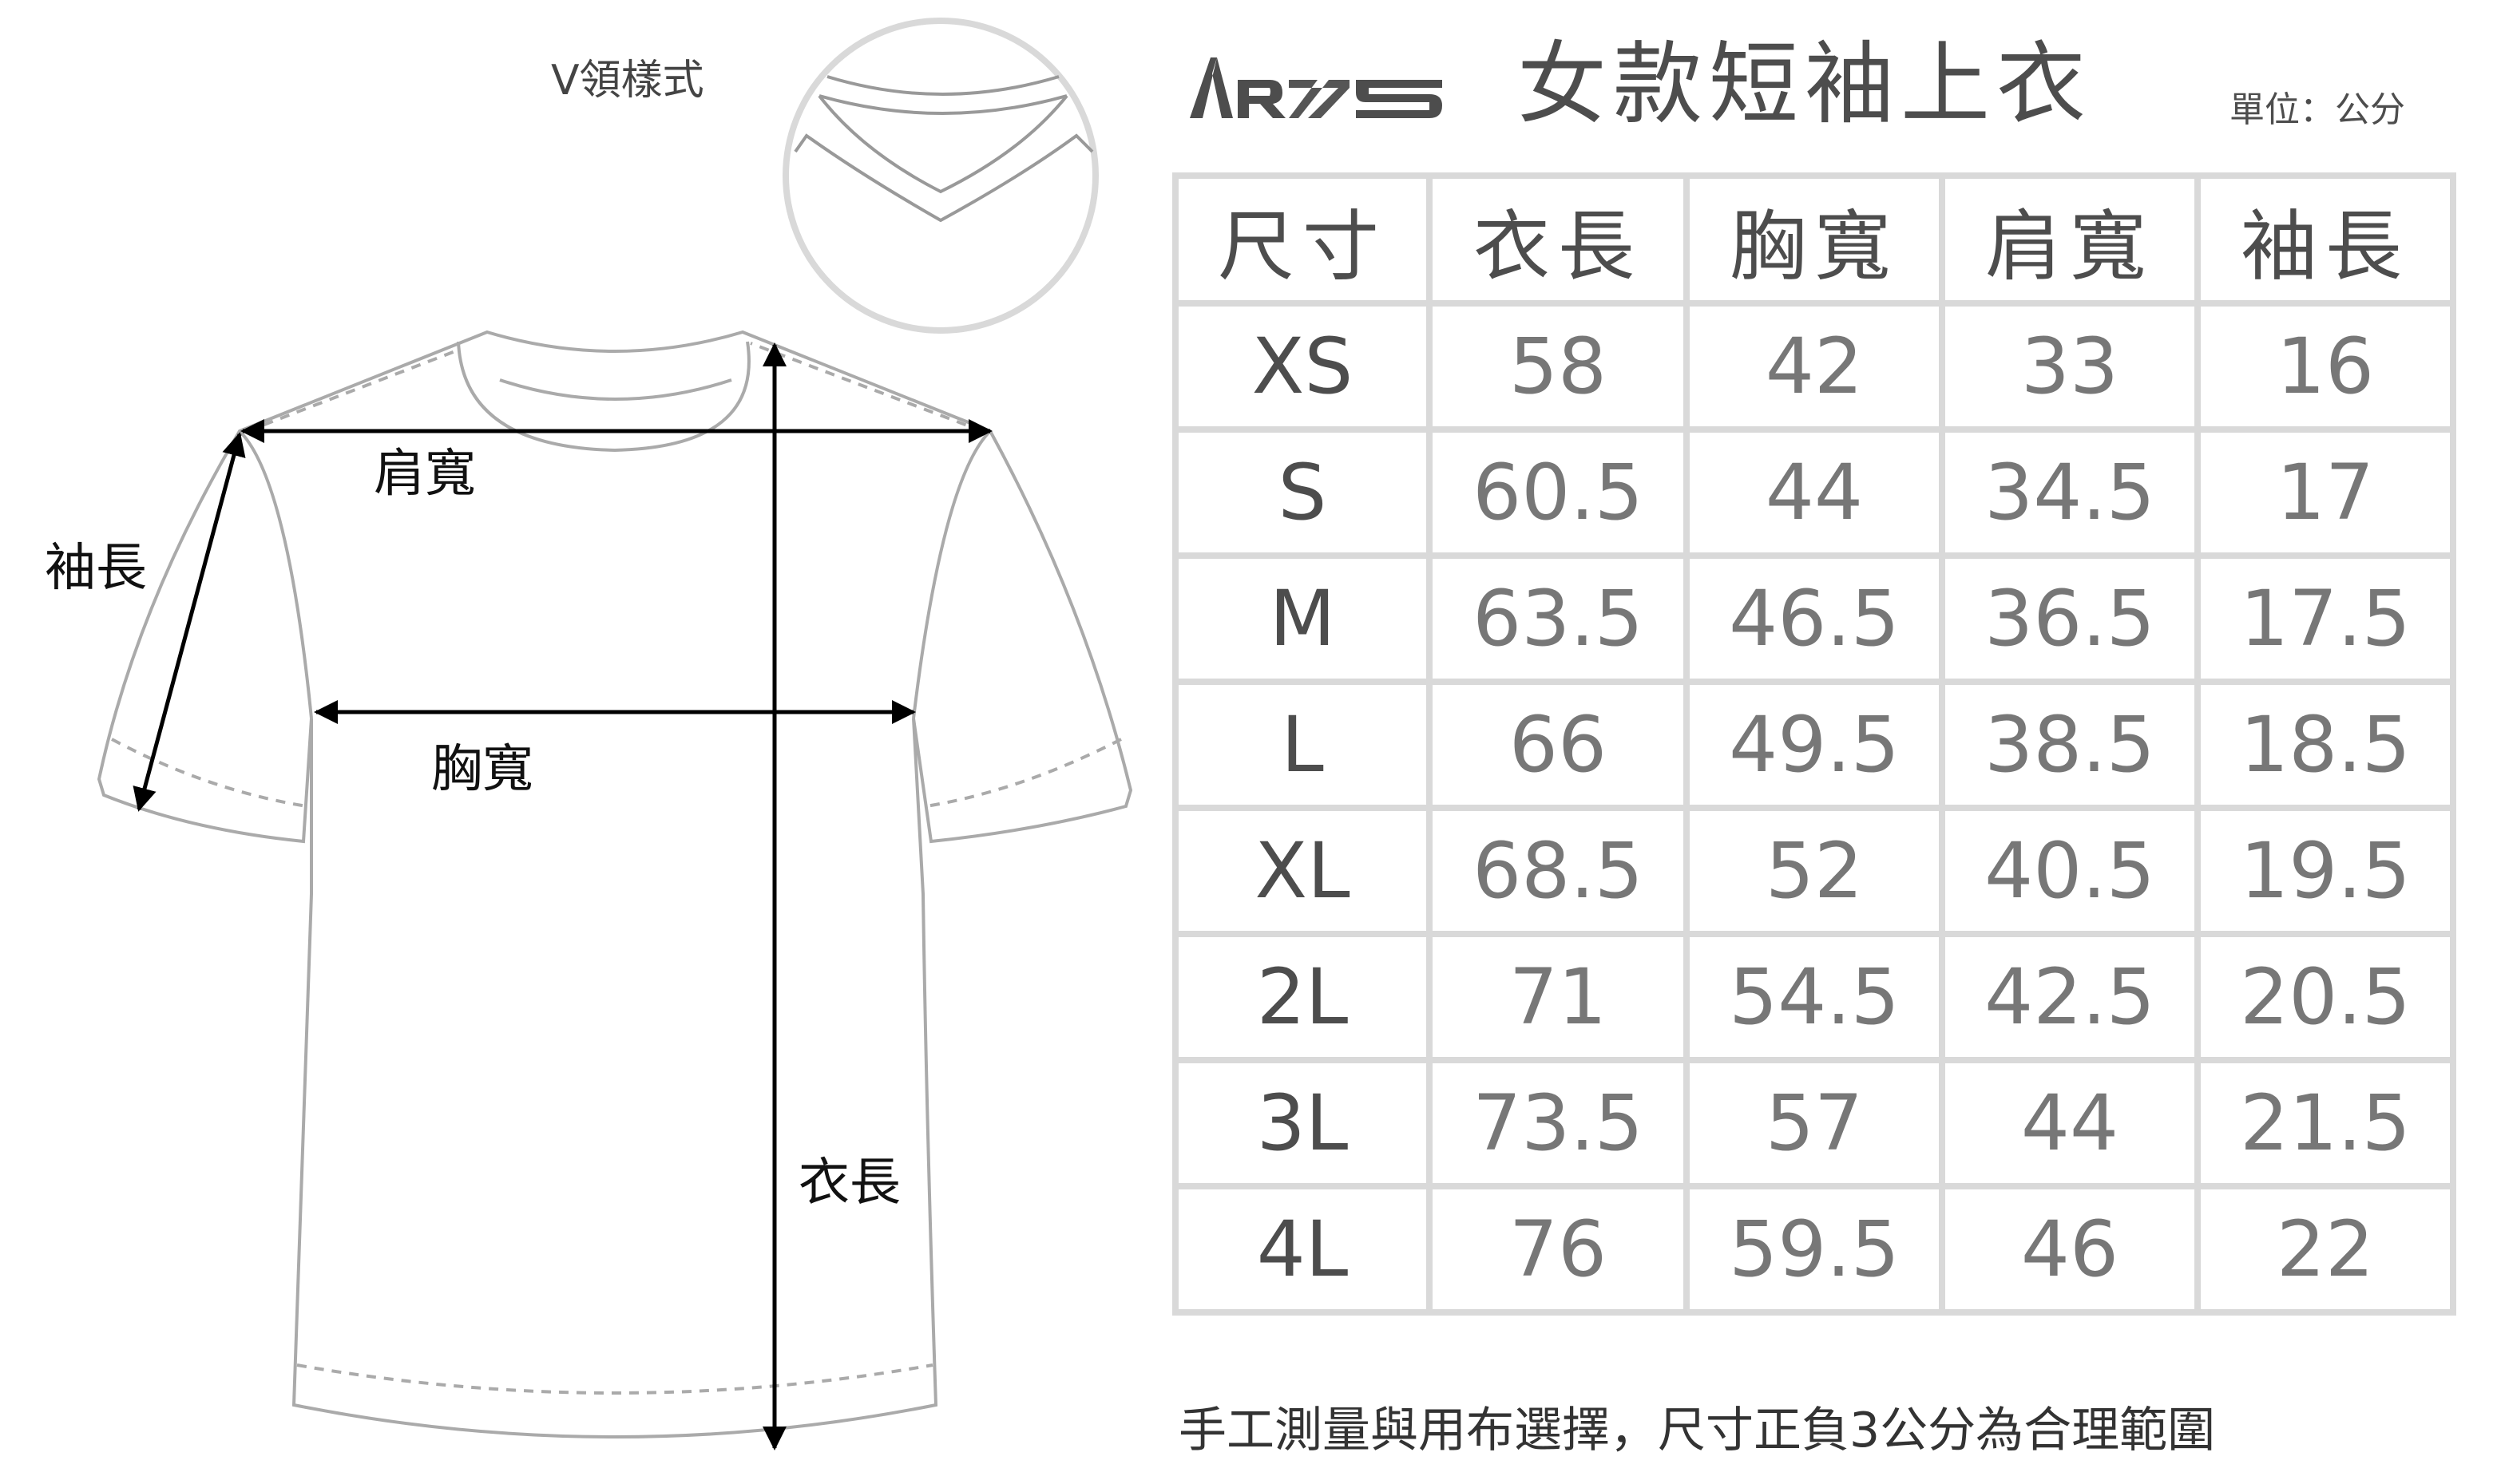 The height and width of the screenshot is (1484, 2497). I want to click on cell-size: XS, so click(1302, 366).